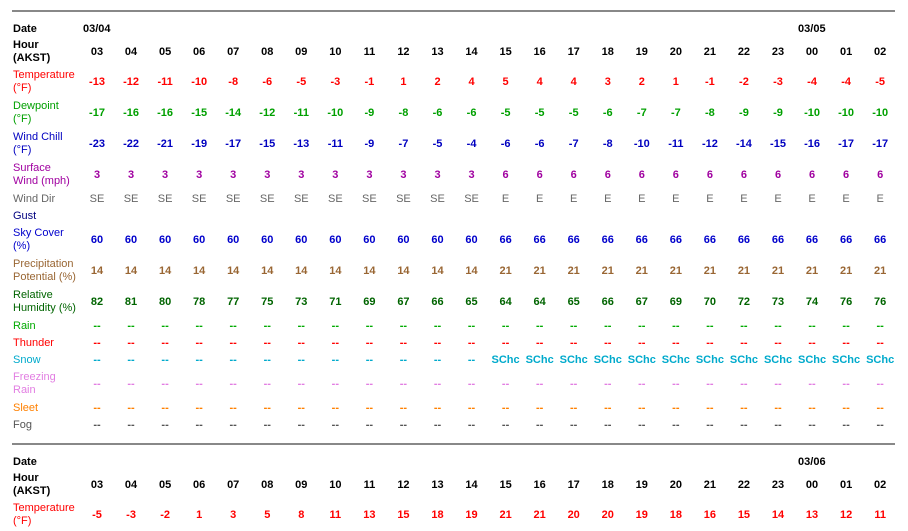 Image resolution: width=908 pixels, height=531 pixels. I want to click on cell-temperature: -6, so click(267, 82).